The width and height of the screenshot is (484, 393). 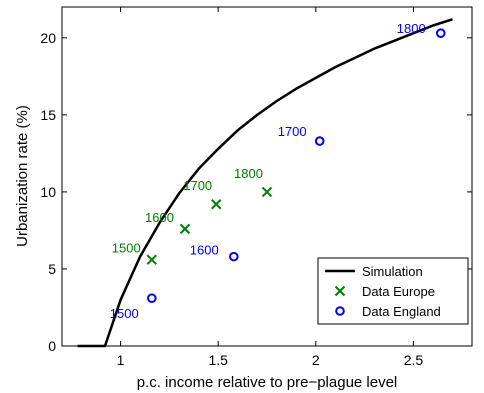 I want to click on europe-year-label: 1700, so click(x=197, y=185).